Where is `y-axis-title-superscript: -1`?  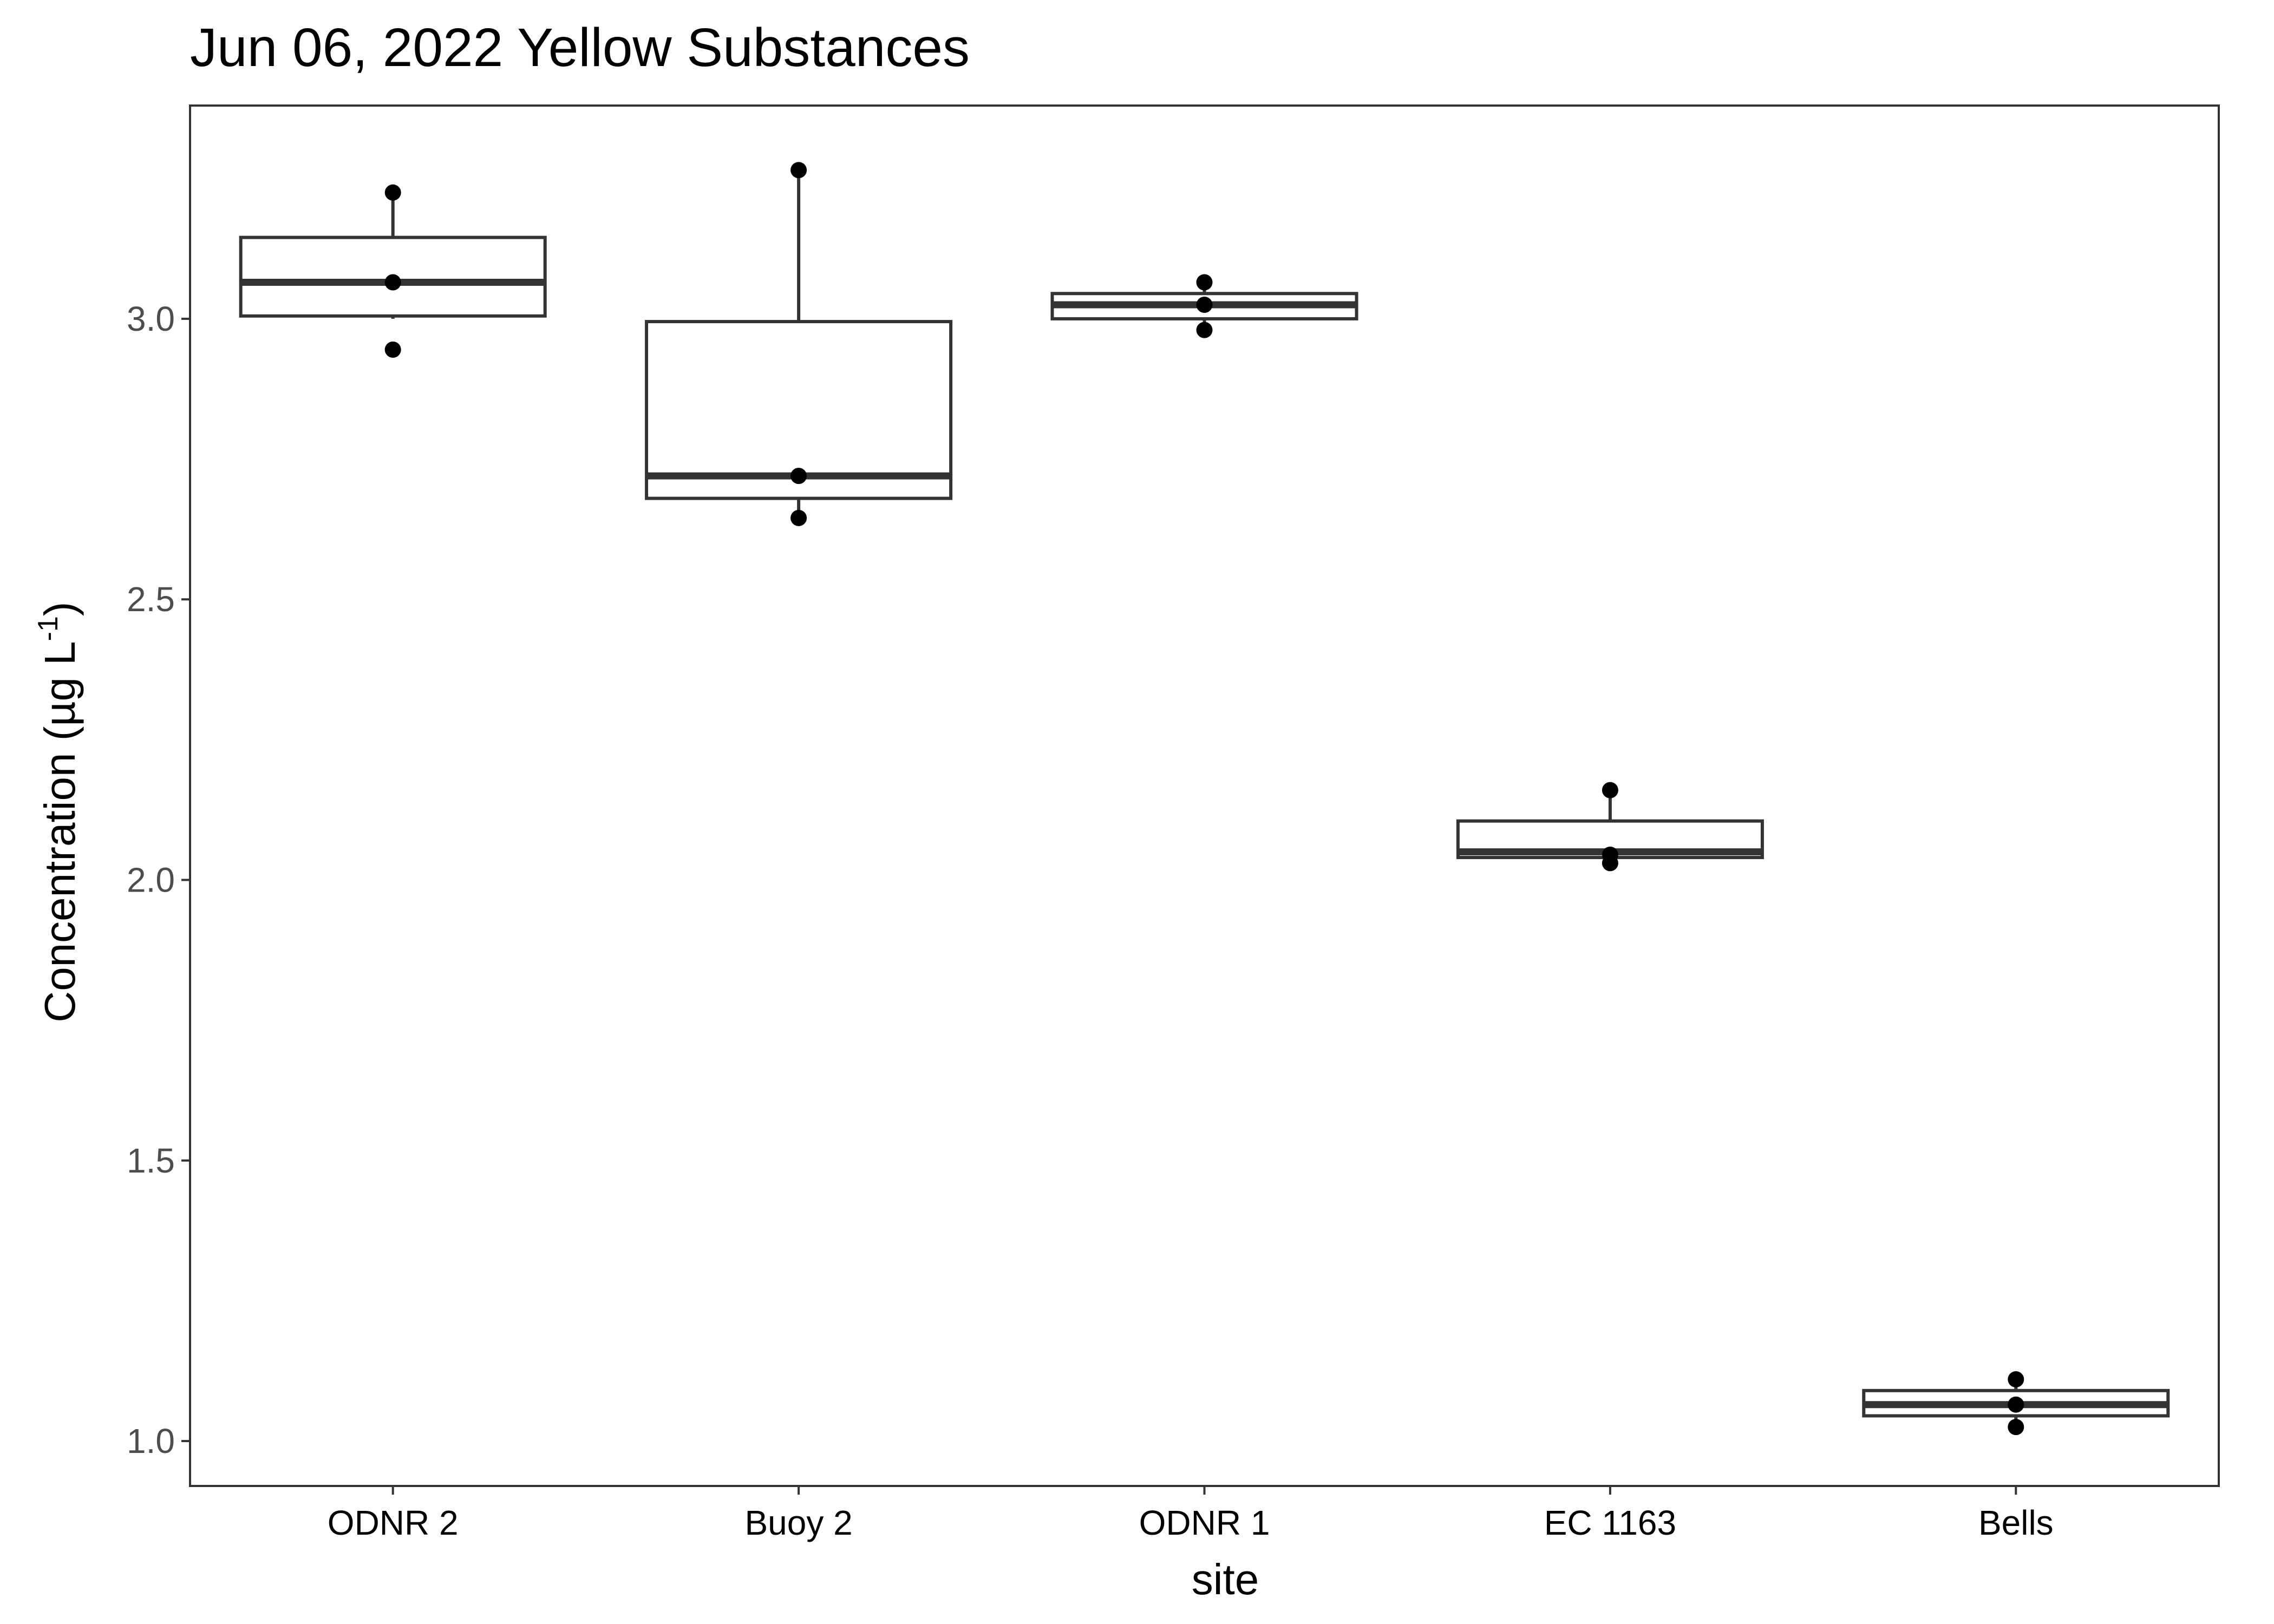
y-axis-title-superscript: -1 is located at coordinates (48, 628).